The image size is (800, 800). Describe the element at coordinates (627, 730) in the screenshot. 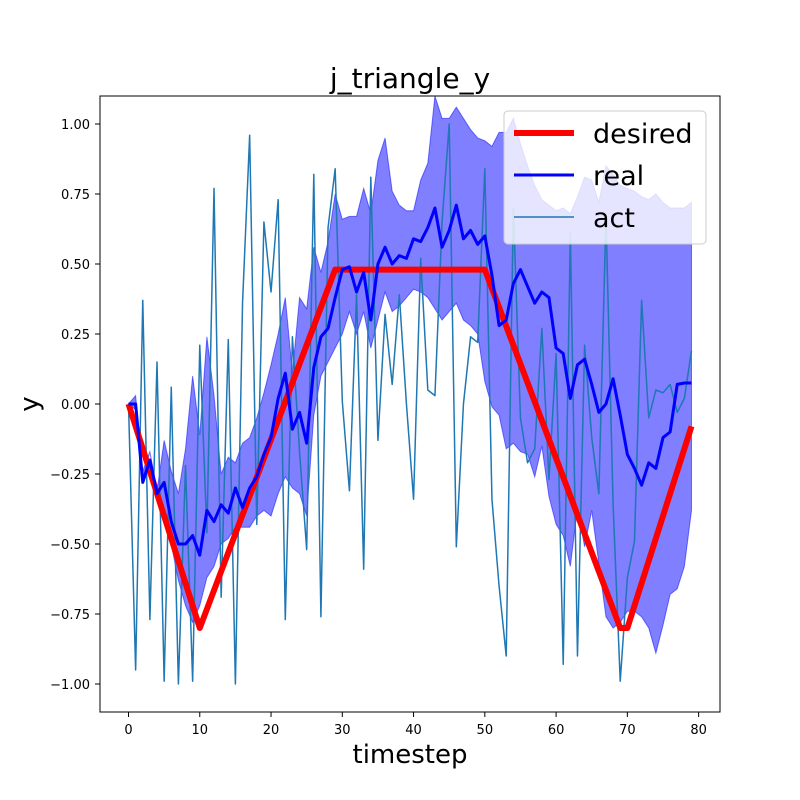

I see `x-tick-label: 70` at that location.